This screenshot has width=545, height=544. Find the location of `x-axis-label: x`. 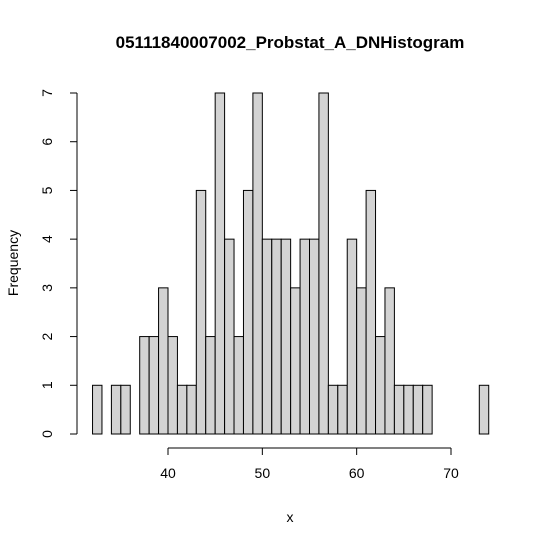

x-axis-label: x is located at coordinates (290, 517).